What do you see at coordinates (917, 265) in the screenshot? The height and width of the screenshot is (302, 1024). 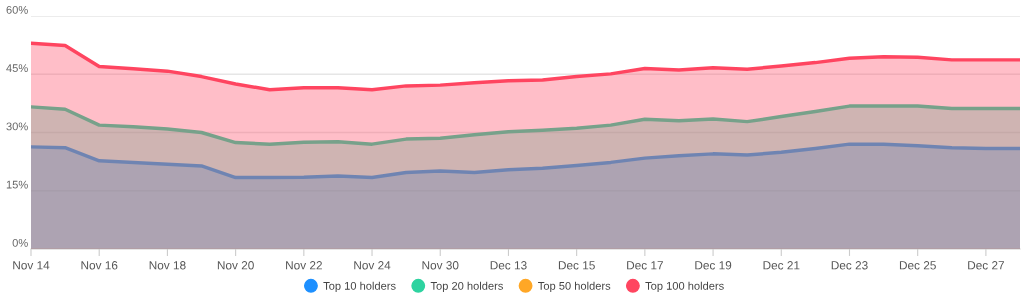 I see `x-tick-label: Dec 25` at bounding box center [917, 265].